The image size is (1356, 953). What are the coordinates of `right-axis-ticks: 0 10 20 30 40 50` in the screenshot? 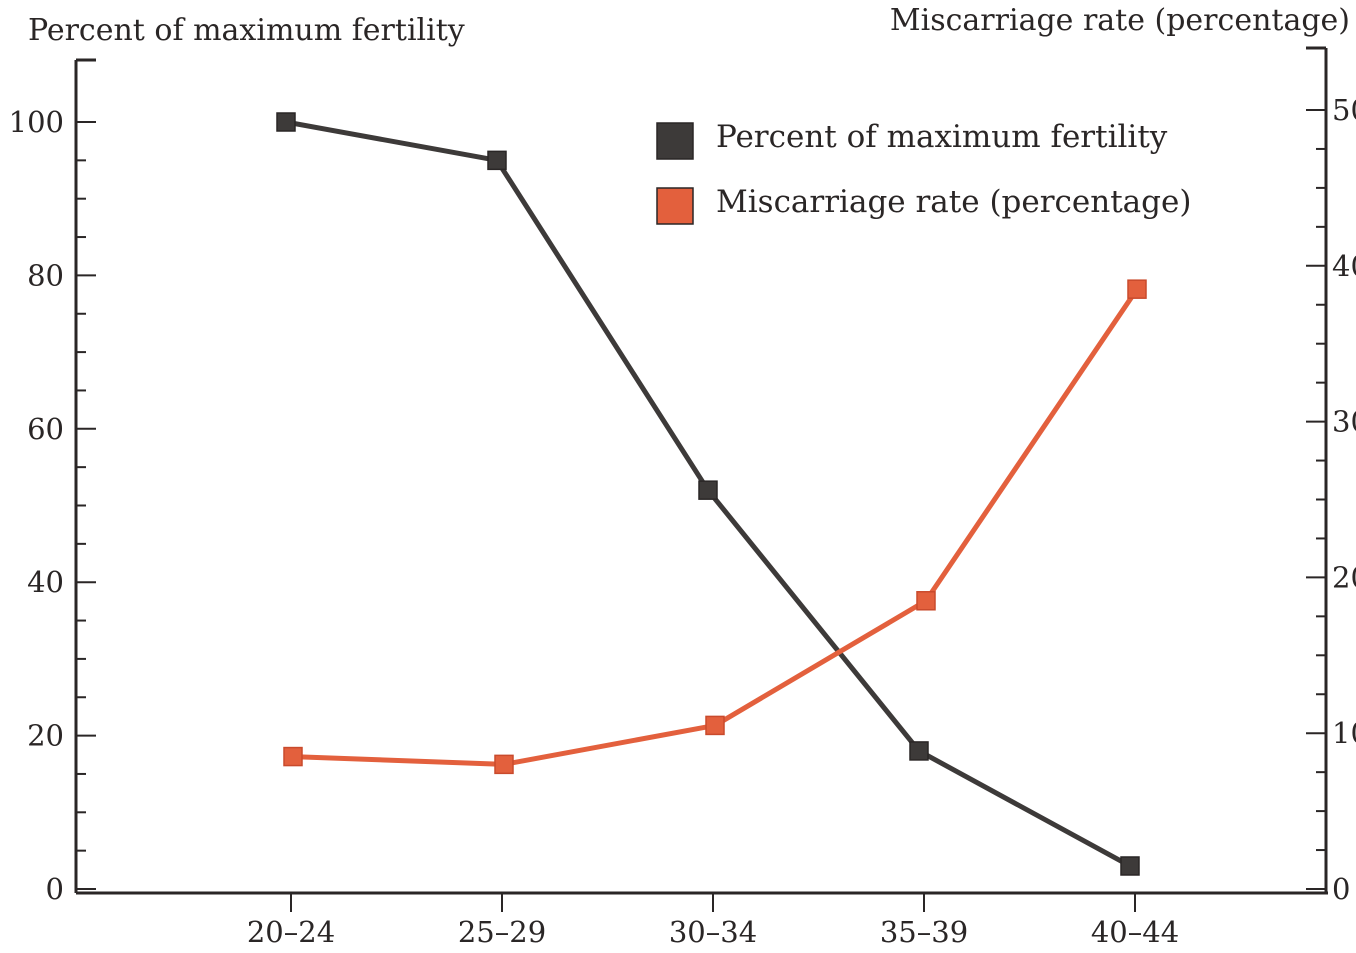 It's located at (1331, 499).